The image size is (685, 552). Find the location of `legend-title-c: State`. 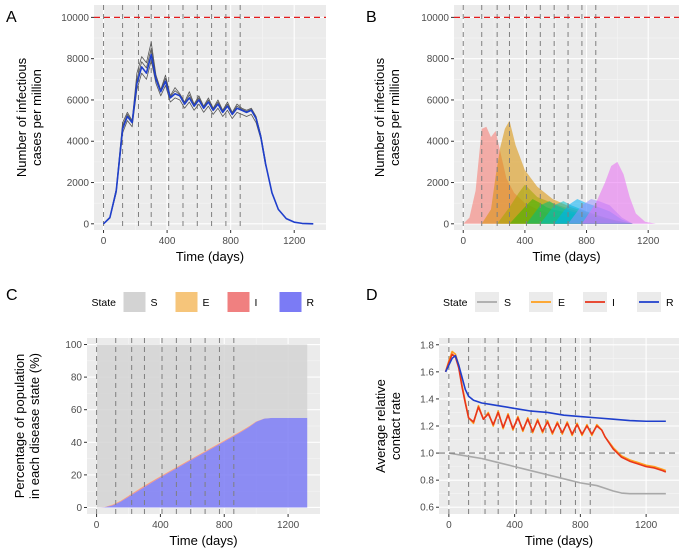

legend-title-c: State is located at coordinates (104, 303).